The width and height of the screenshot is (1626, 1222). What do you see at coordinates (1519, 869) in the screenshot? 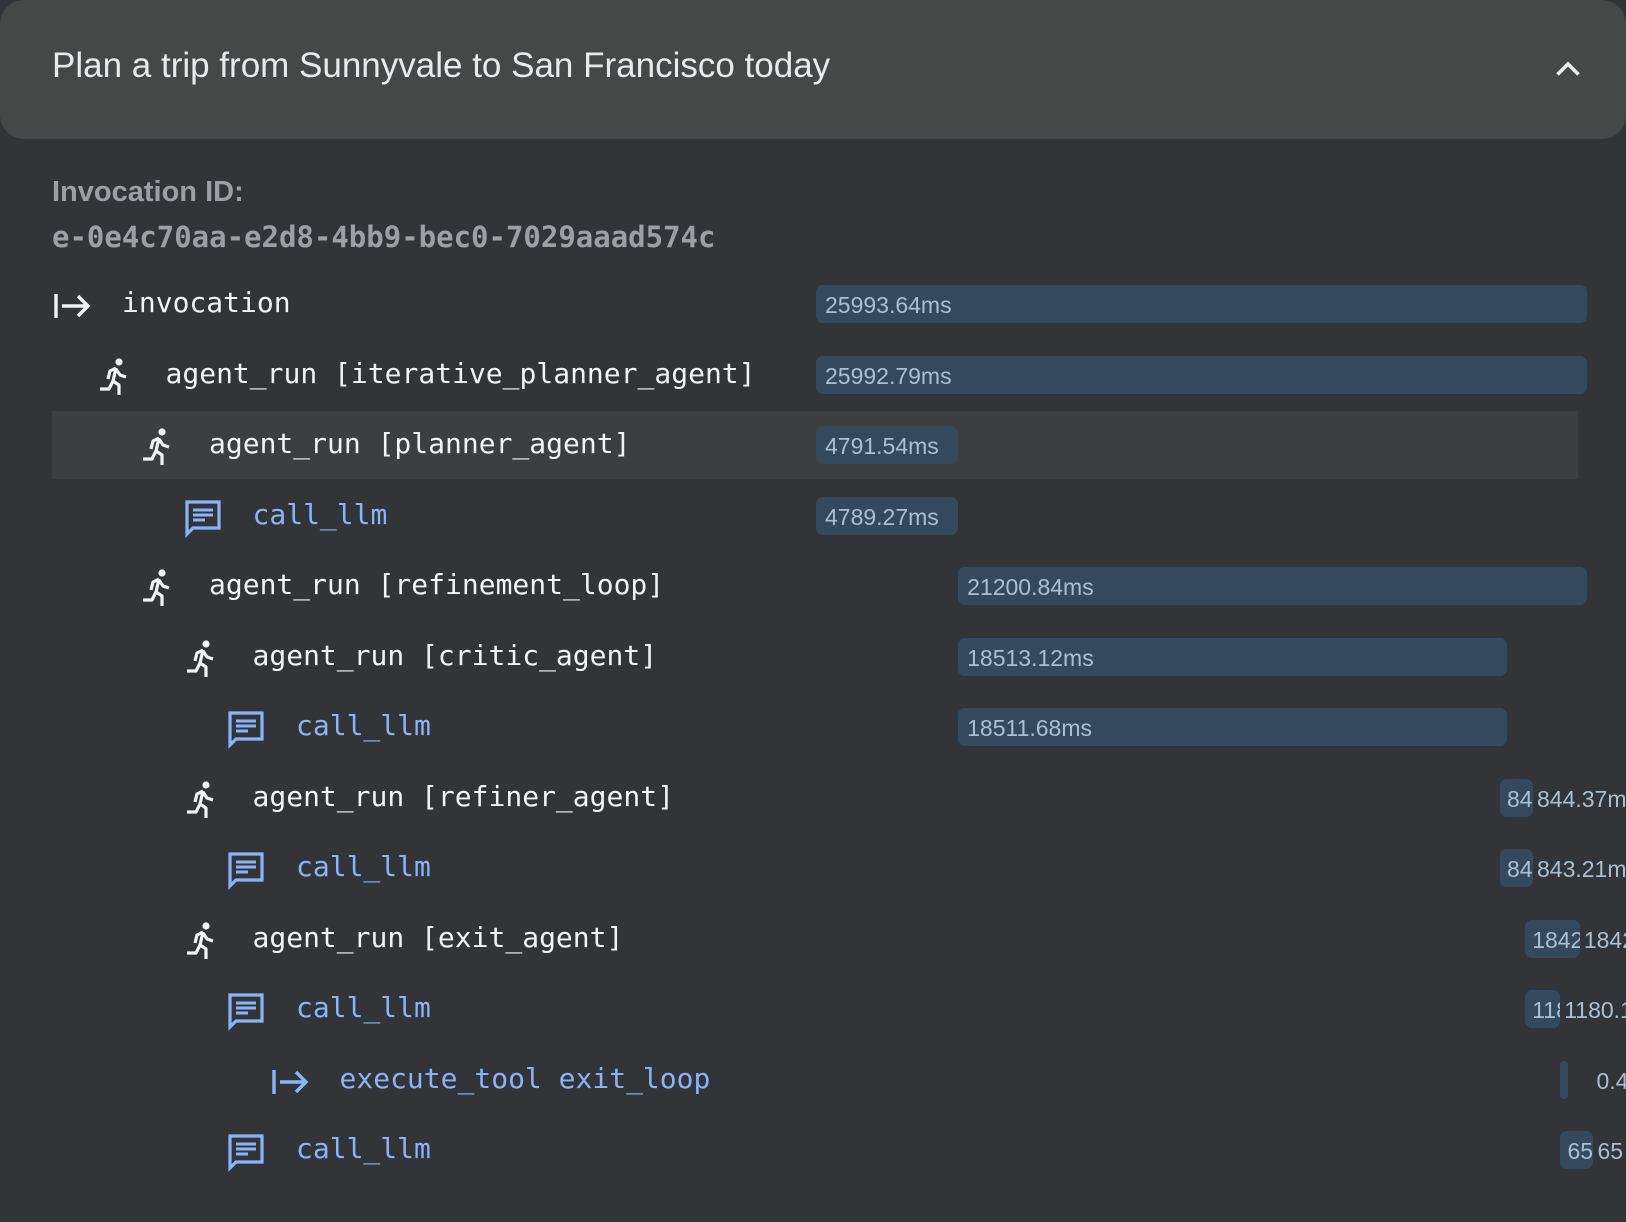
I see `duration-label: 843.21ms` at bounding box center [1519, 869].